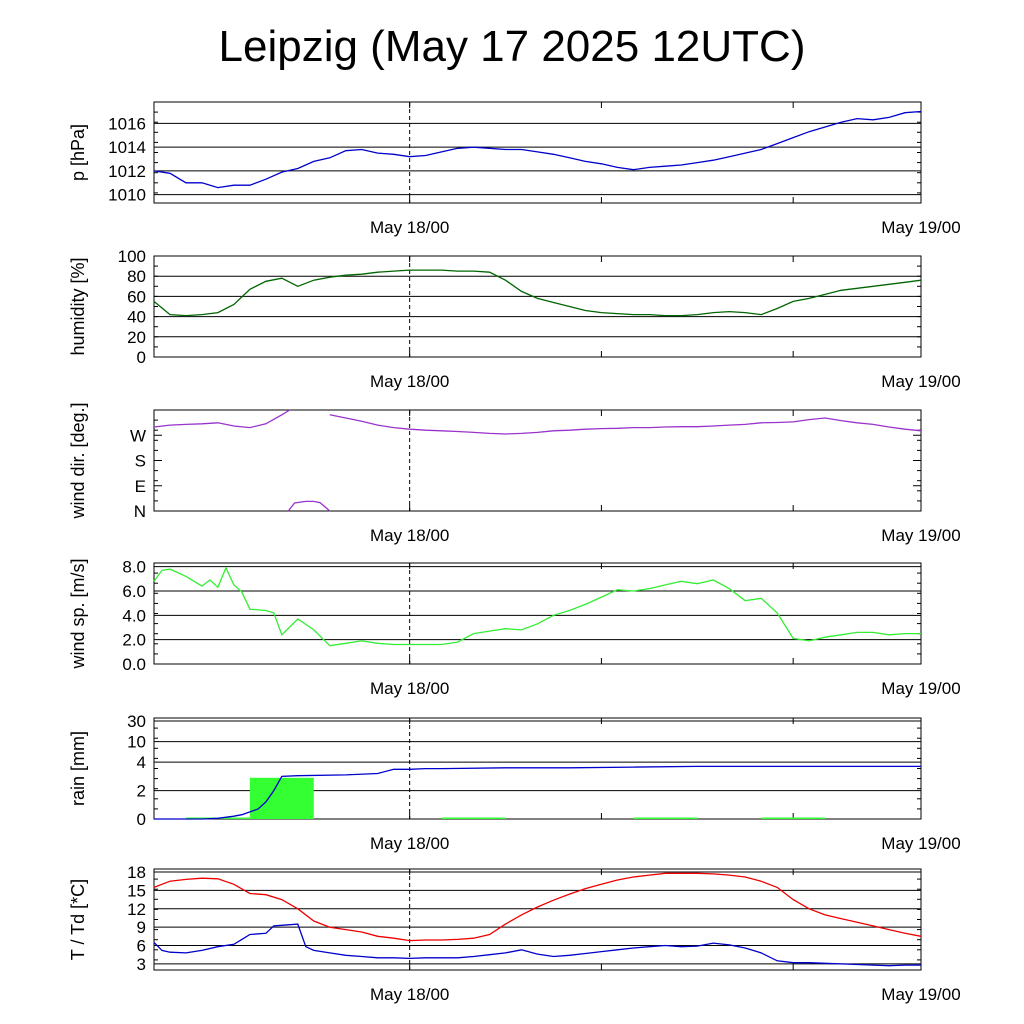  Describe the element at coordinates (141, 762) in the screenshot. I see `y-tick-label: 4` at that location.